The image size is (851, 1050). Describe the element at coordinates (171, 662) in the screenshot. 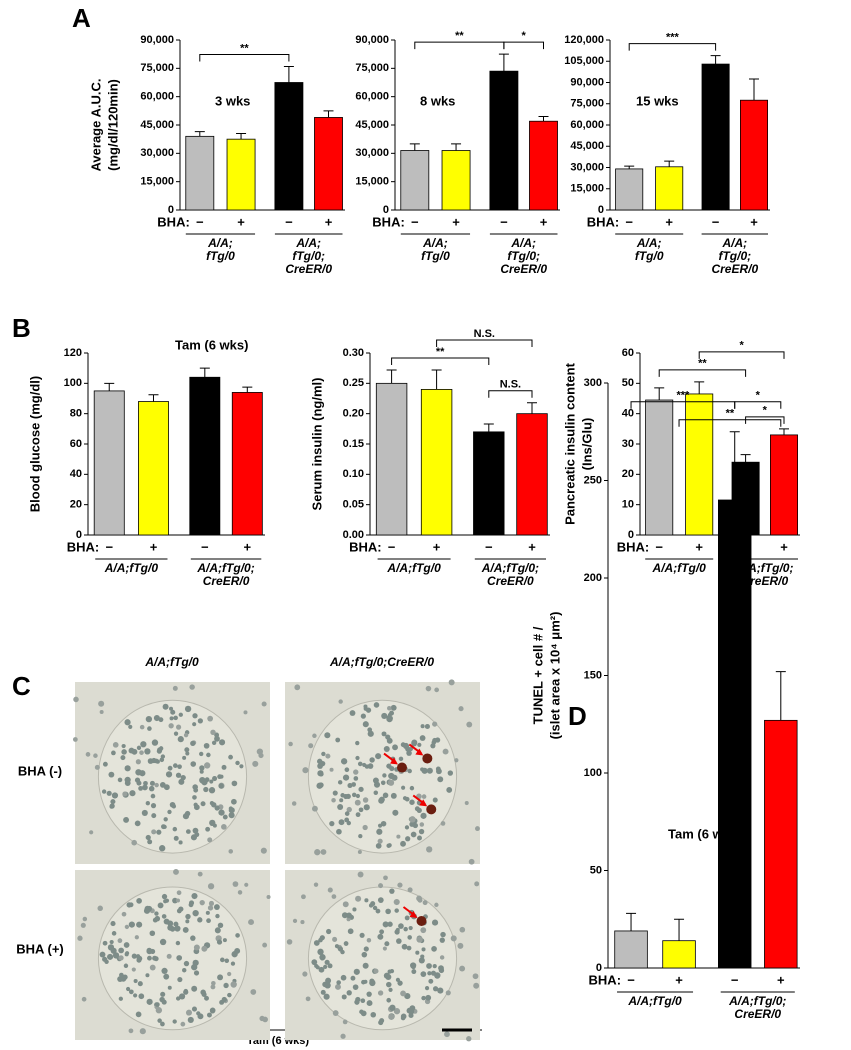

I see `column-label: A/A;fTg/0` at that location.